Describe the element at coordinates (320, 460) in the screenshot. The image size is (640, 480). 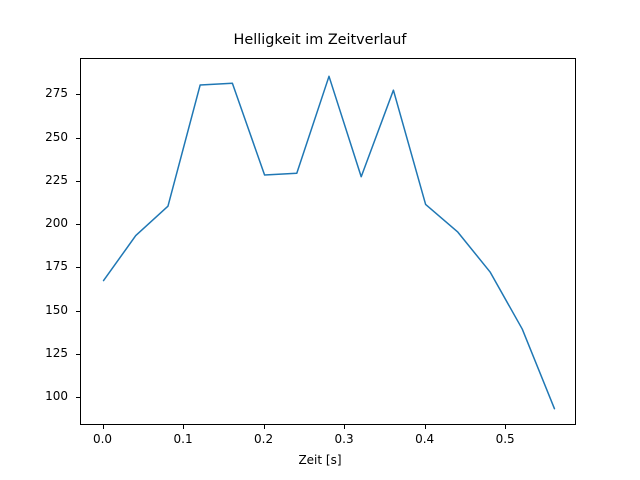
I see `x-axis-label: Zeit [s]` at that location.